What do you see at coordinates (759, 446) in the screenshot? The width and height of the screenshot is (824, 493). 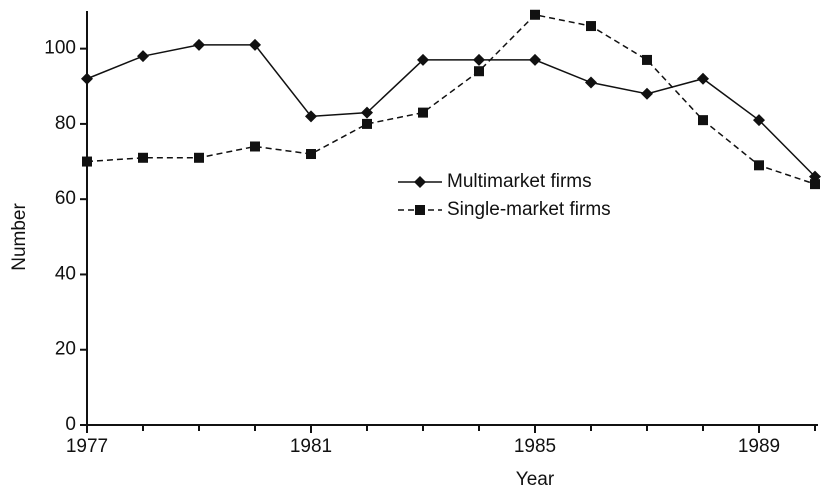 I see `x-tick-label: 1989` at bounding box center [759, 446].